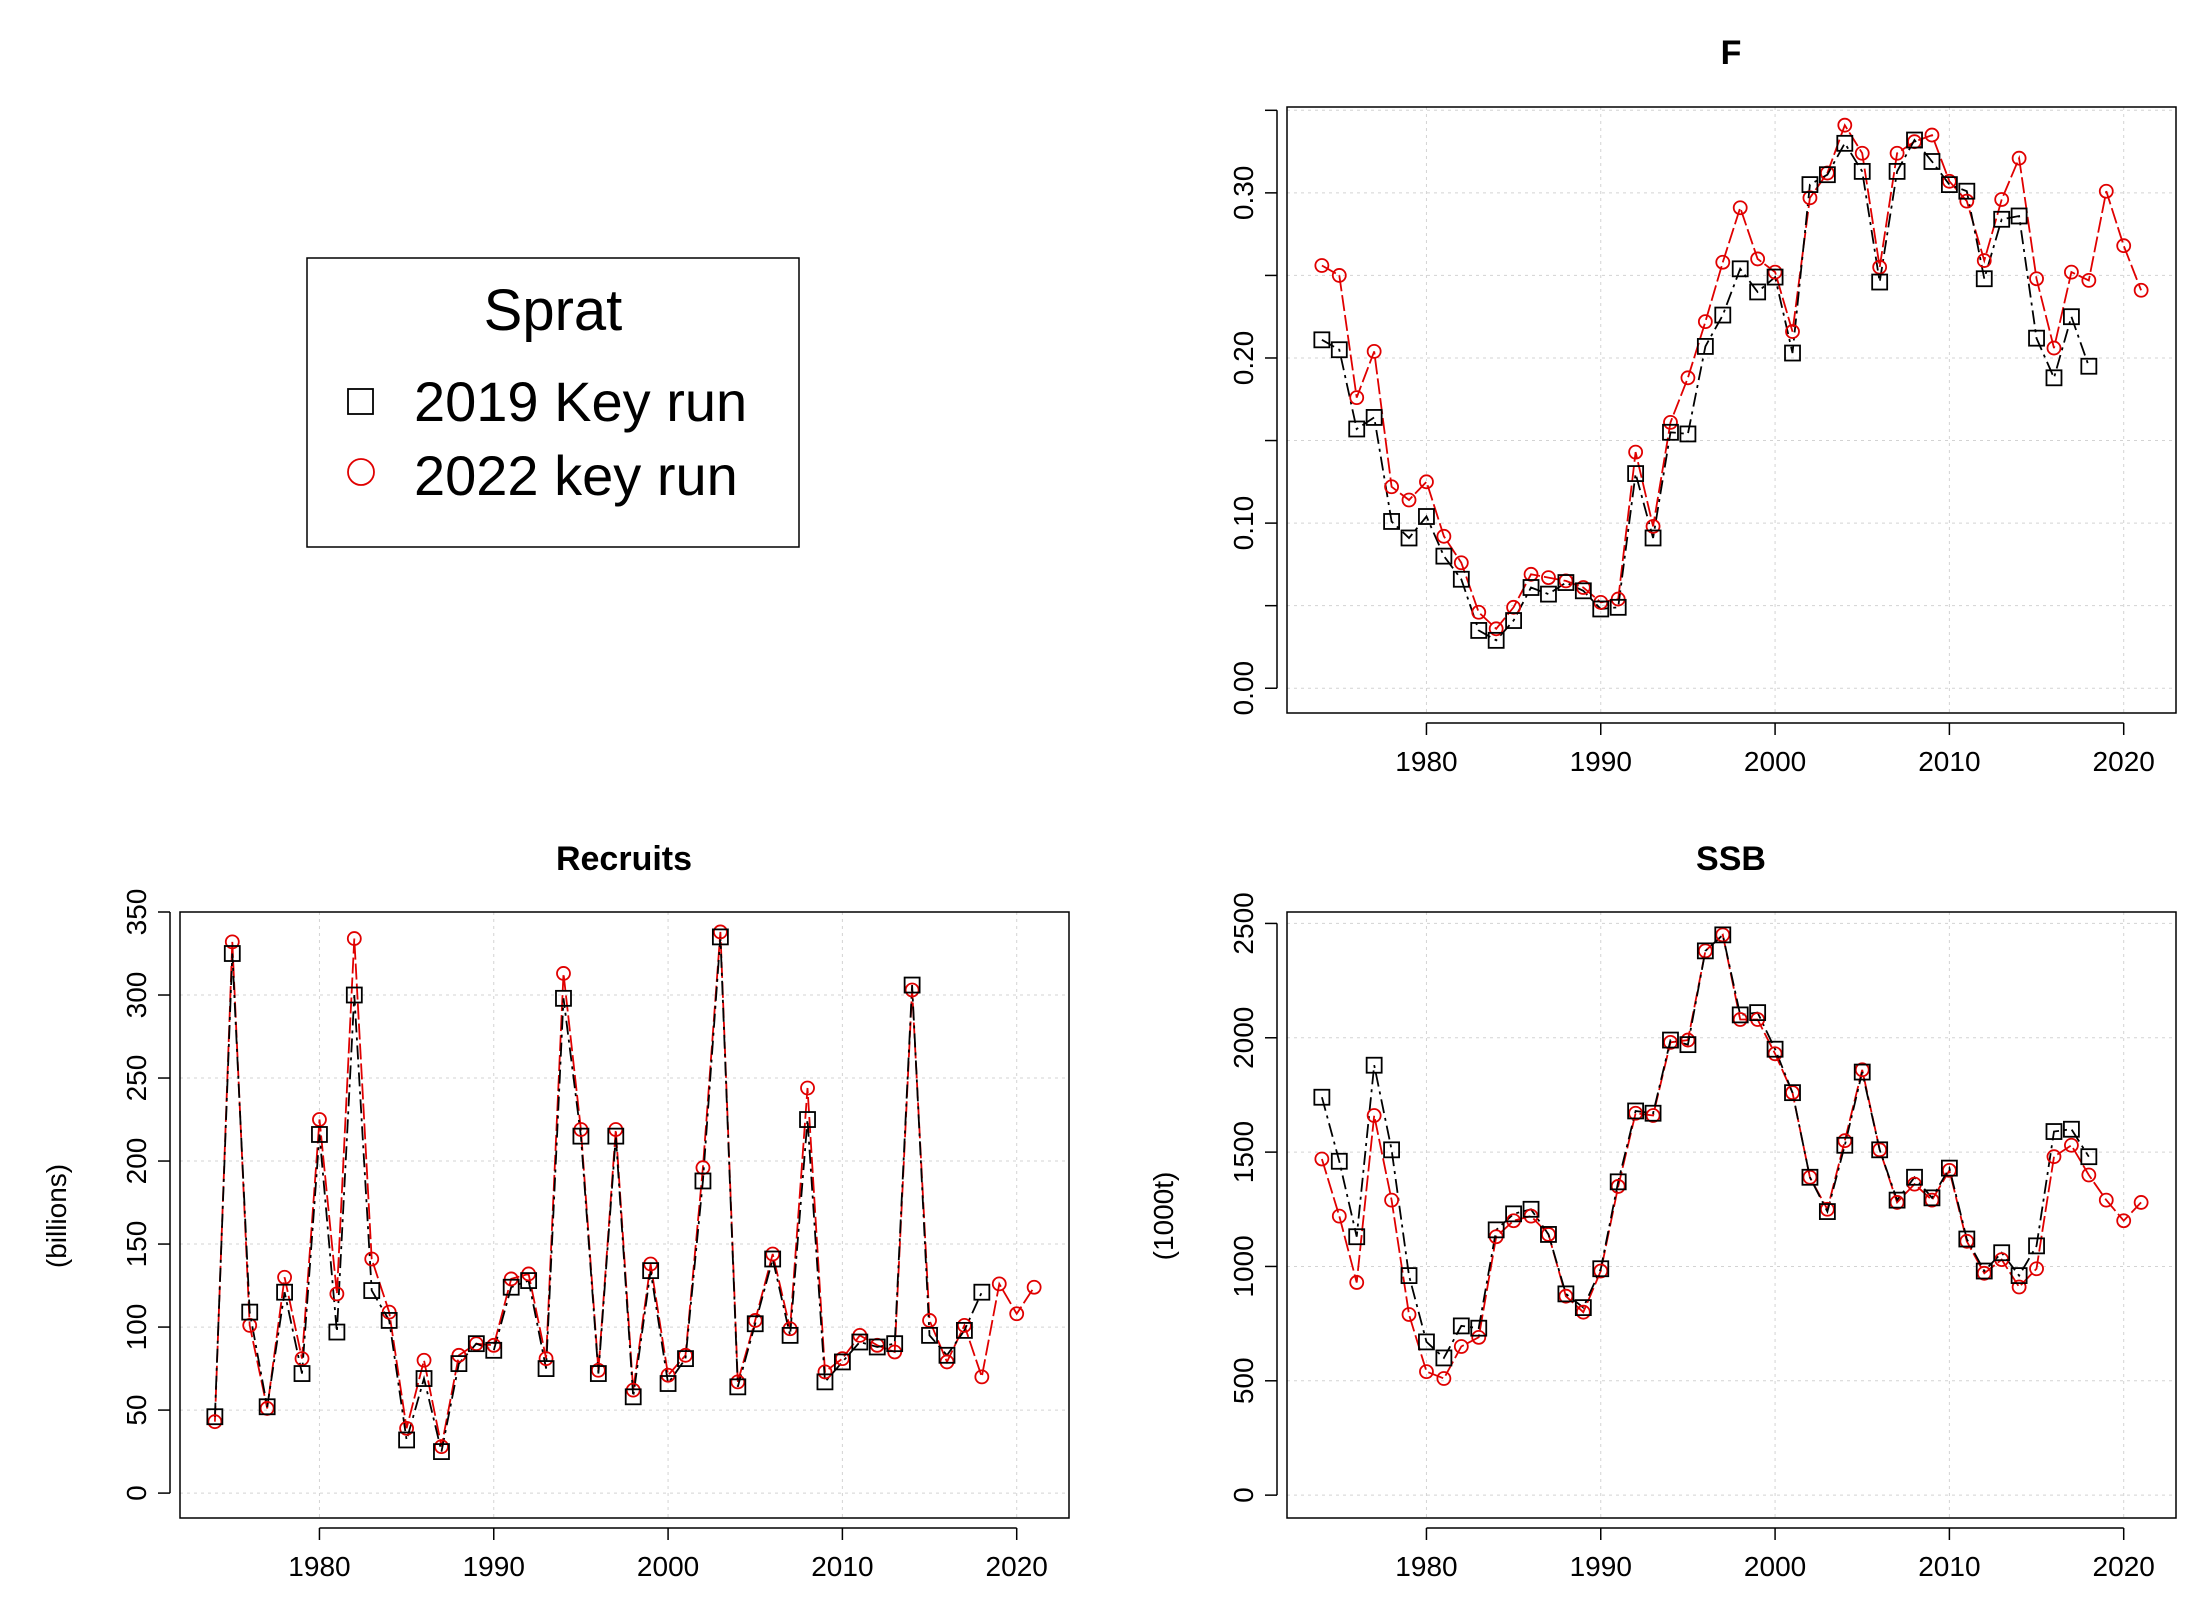  What do you see at coordinates (360, 401) in the screenshot?
I see `legend-square-marker` at bounding box center [360, 401].